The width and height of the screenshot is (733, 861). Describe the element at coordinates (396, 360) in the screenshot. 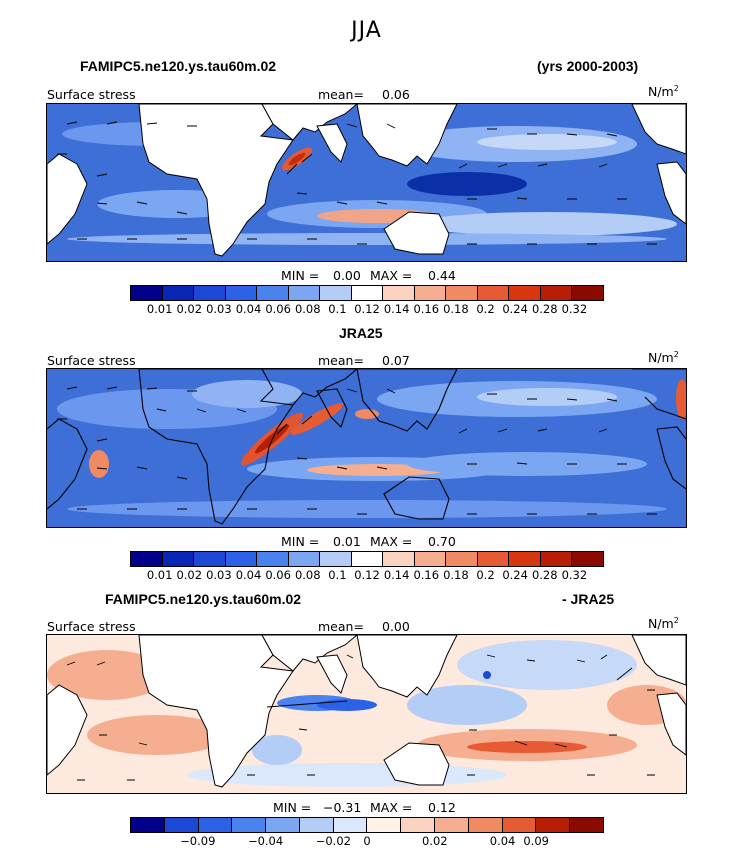

I see `panel2-mean-value: 0.07` at that location.